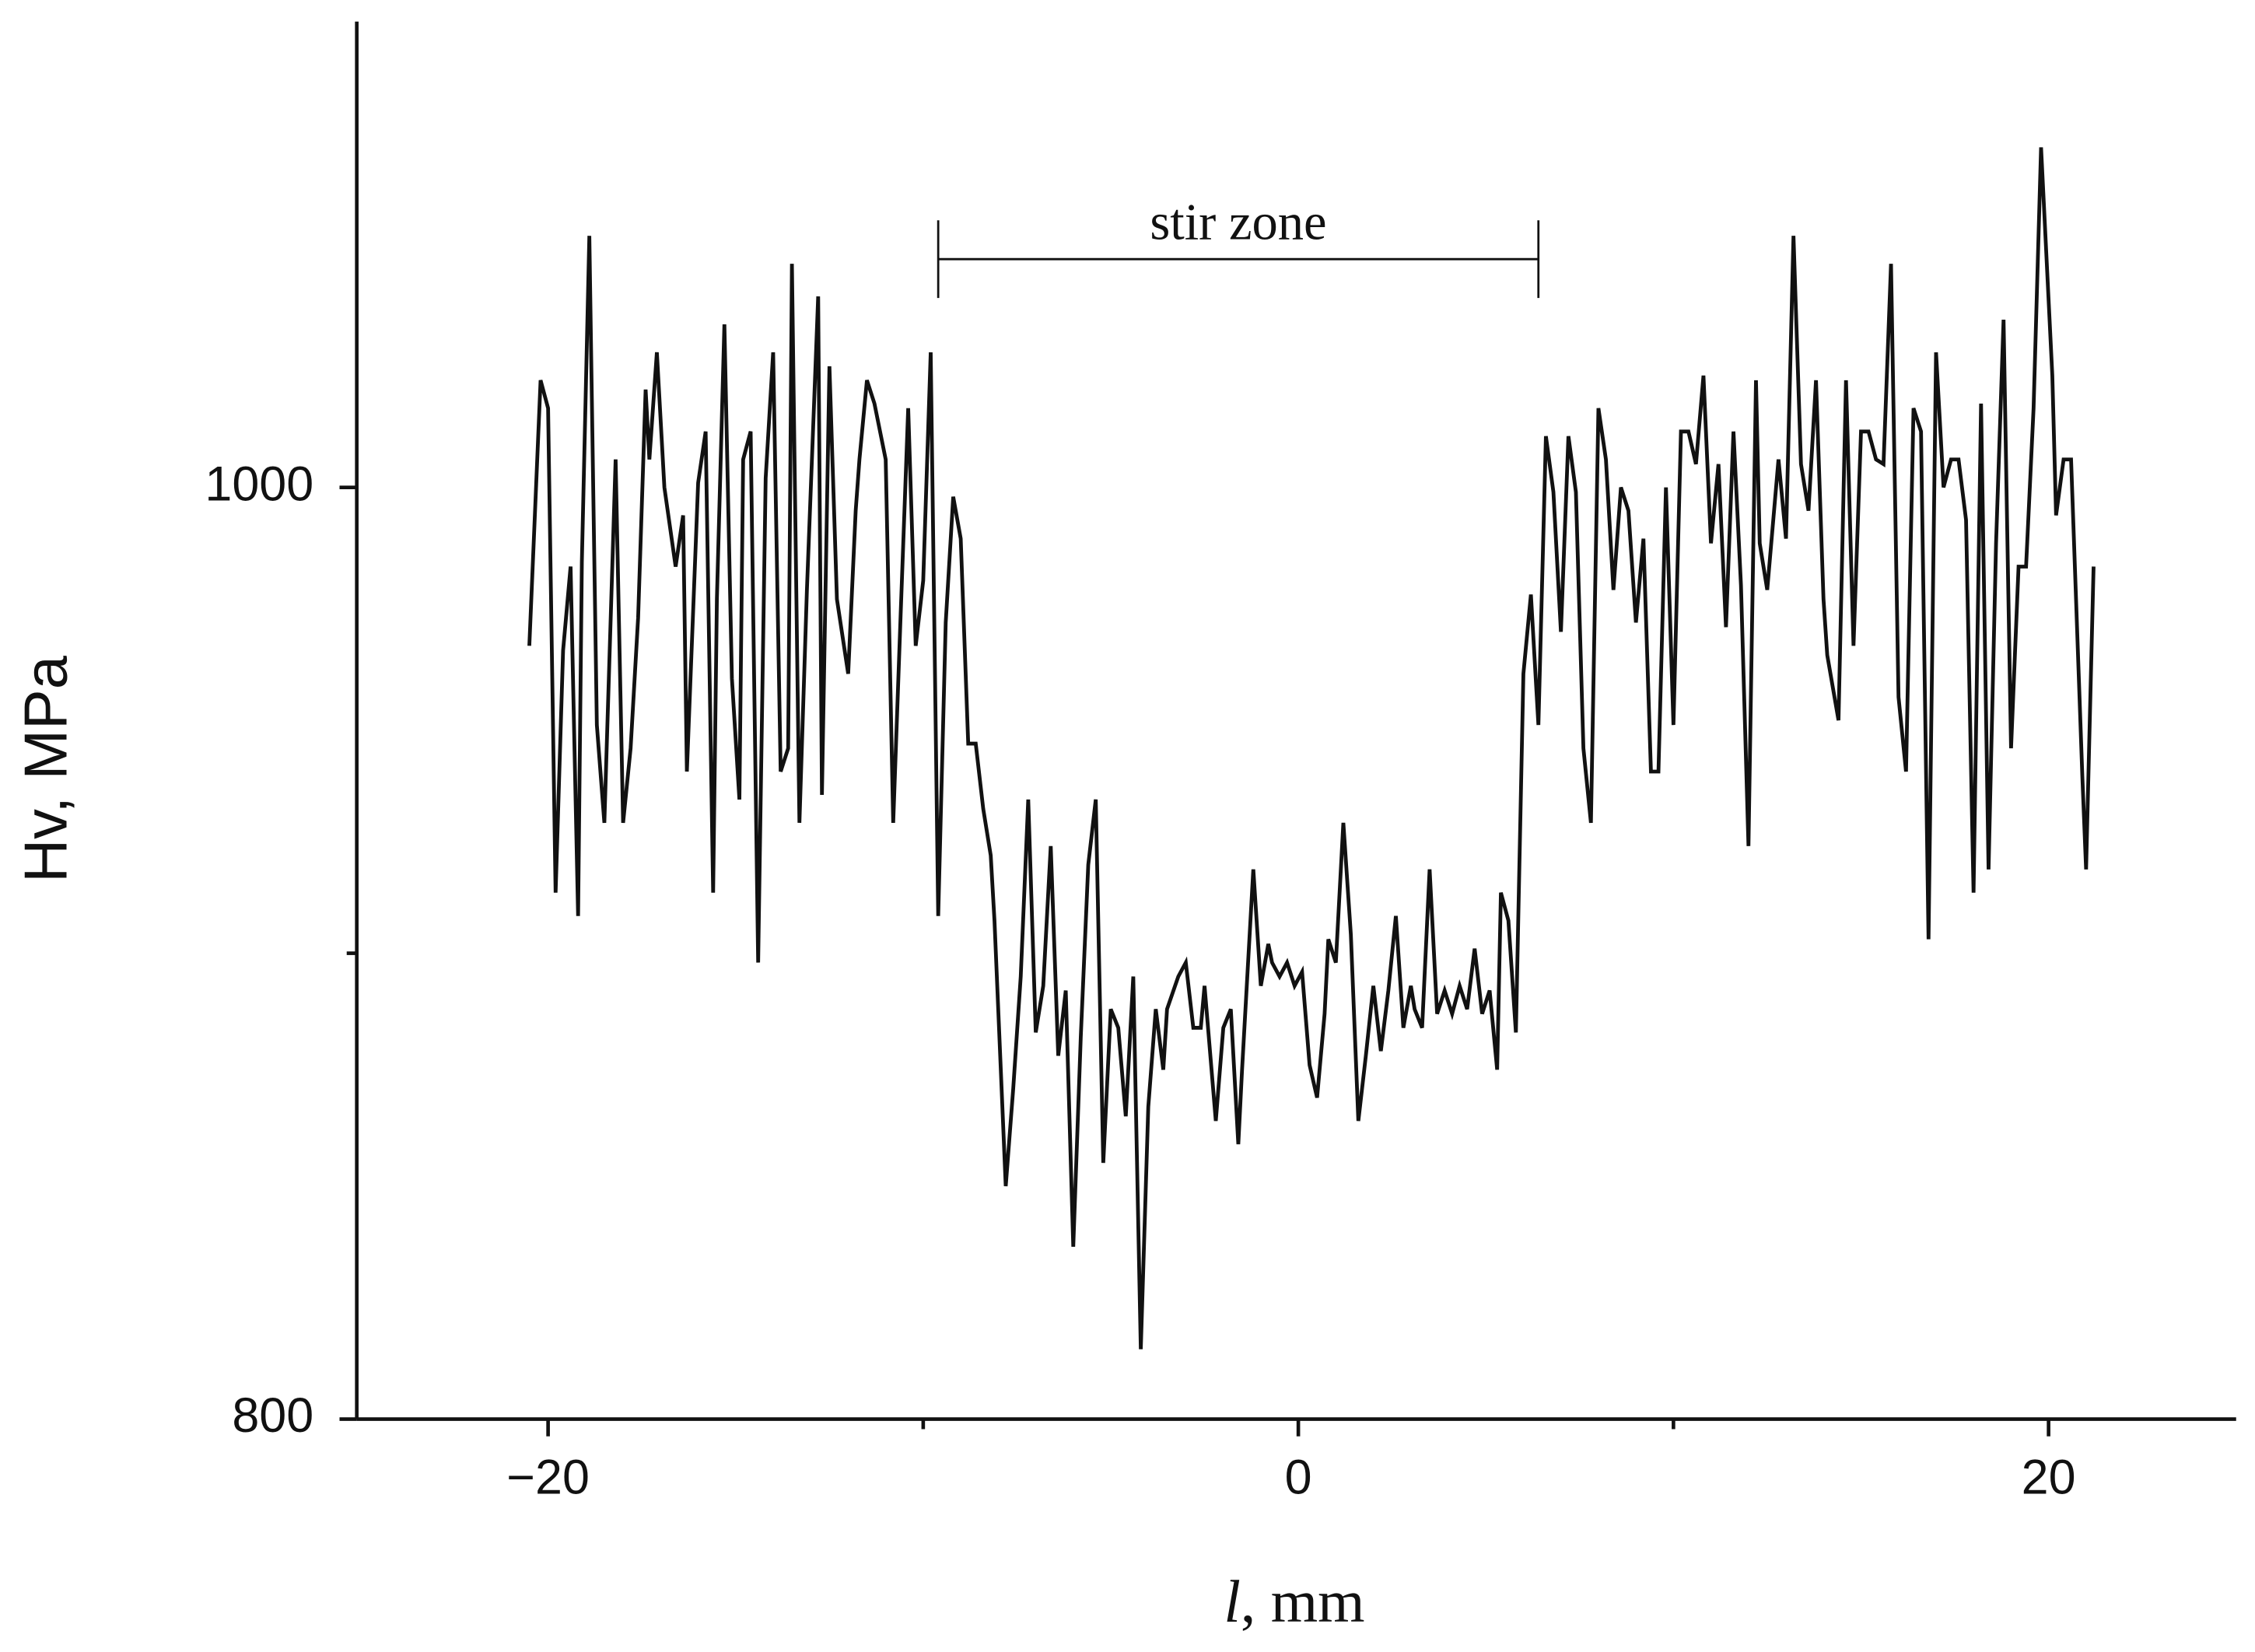 The width and height of the screenshot is (2255, 1652). Describe the element at coordinates (272, 1416) in the screenshot. I see `y-tick-label: 800` at that location.